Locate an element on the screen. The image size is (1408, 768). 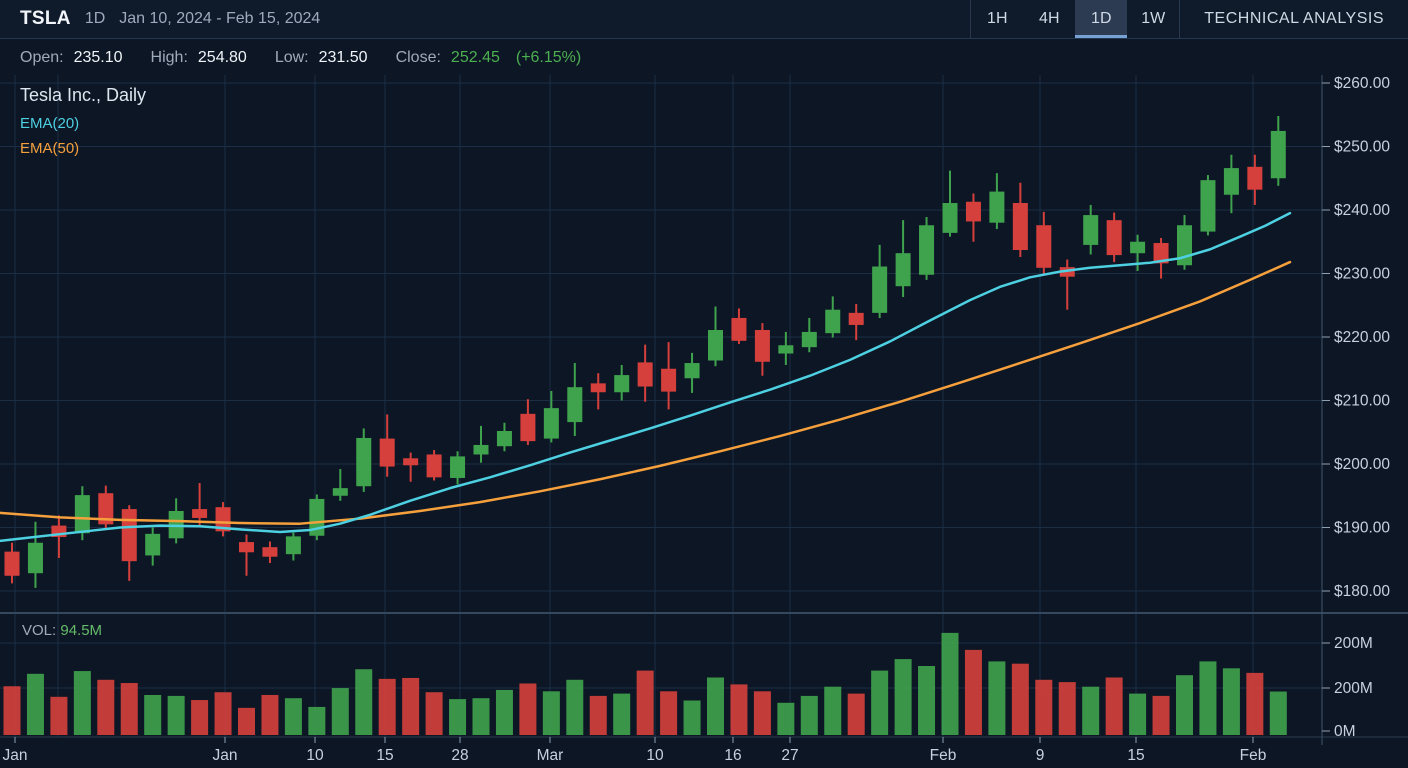
time-tick-label: 28 is located at coordinates (459, 755).